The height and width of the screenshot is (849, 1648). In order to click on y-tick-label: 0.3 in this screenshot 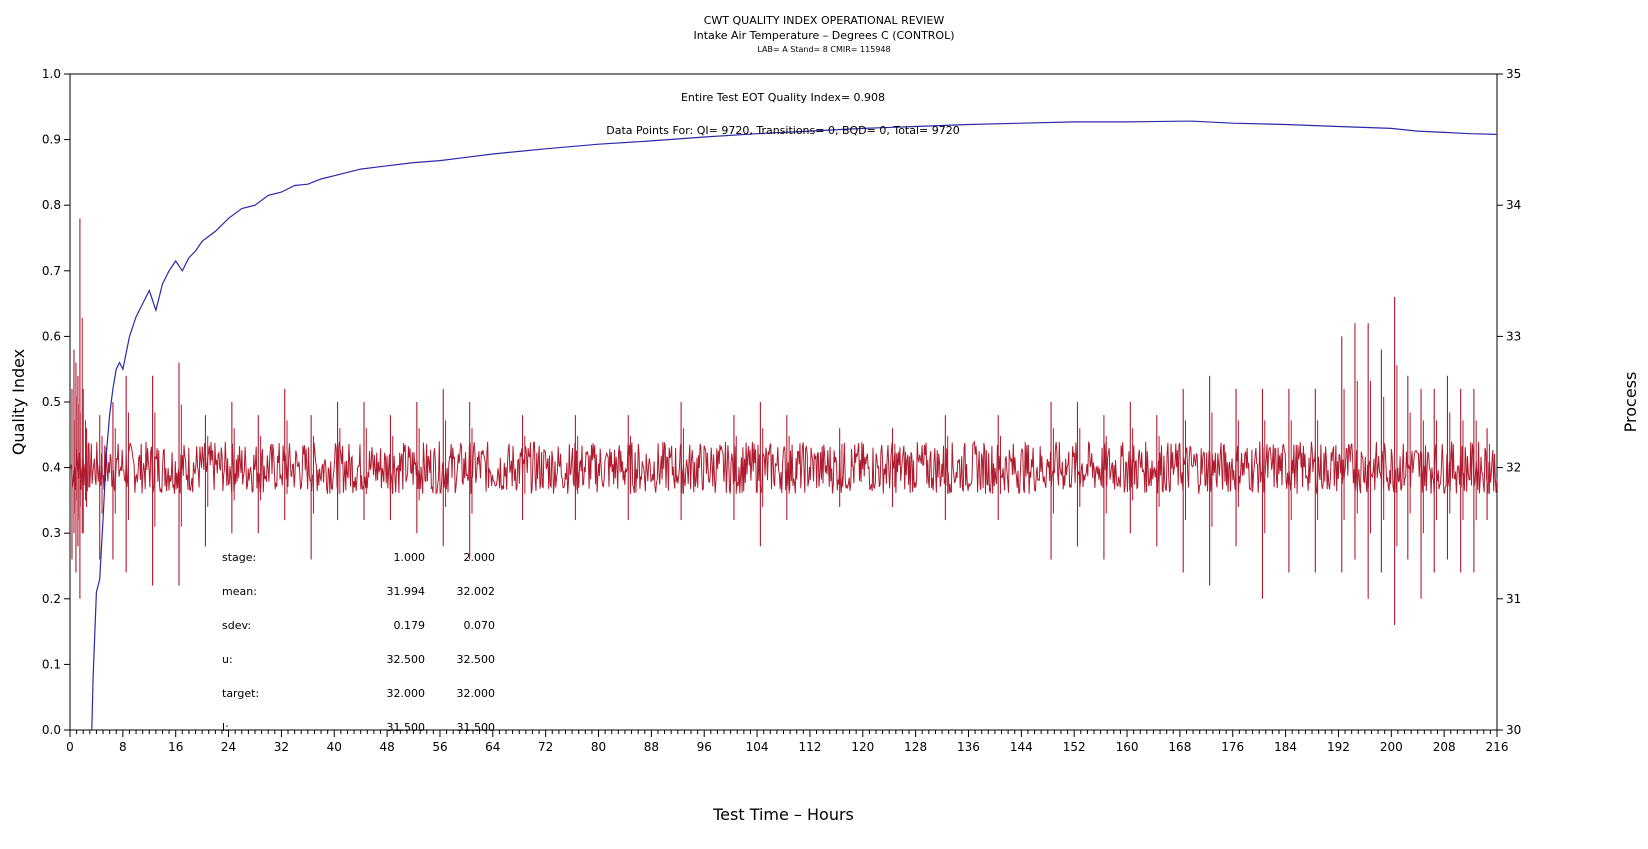, I will do `click(51, 533)`.